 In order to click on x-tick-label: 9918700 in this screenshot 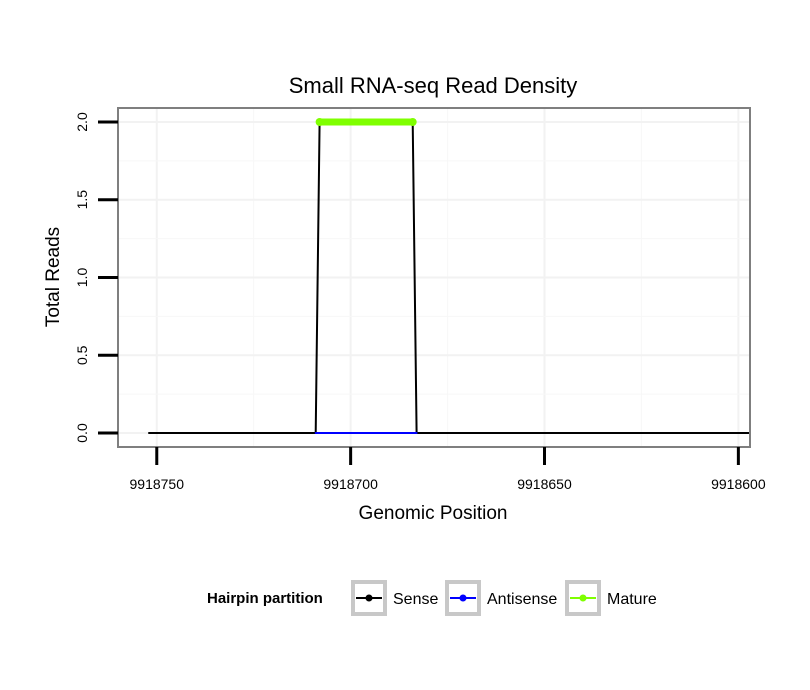, I will do `click(350, 484)`.